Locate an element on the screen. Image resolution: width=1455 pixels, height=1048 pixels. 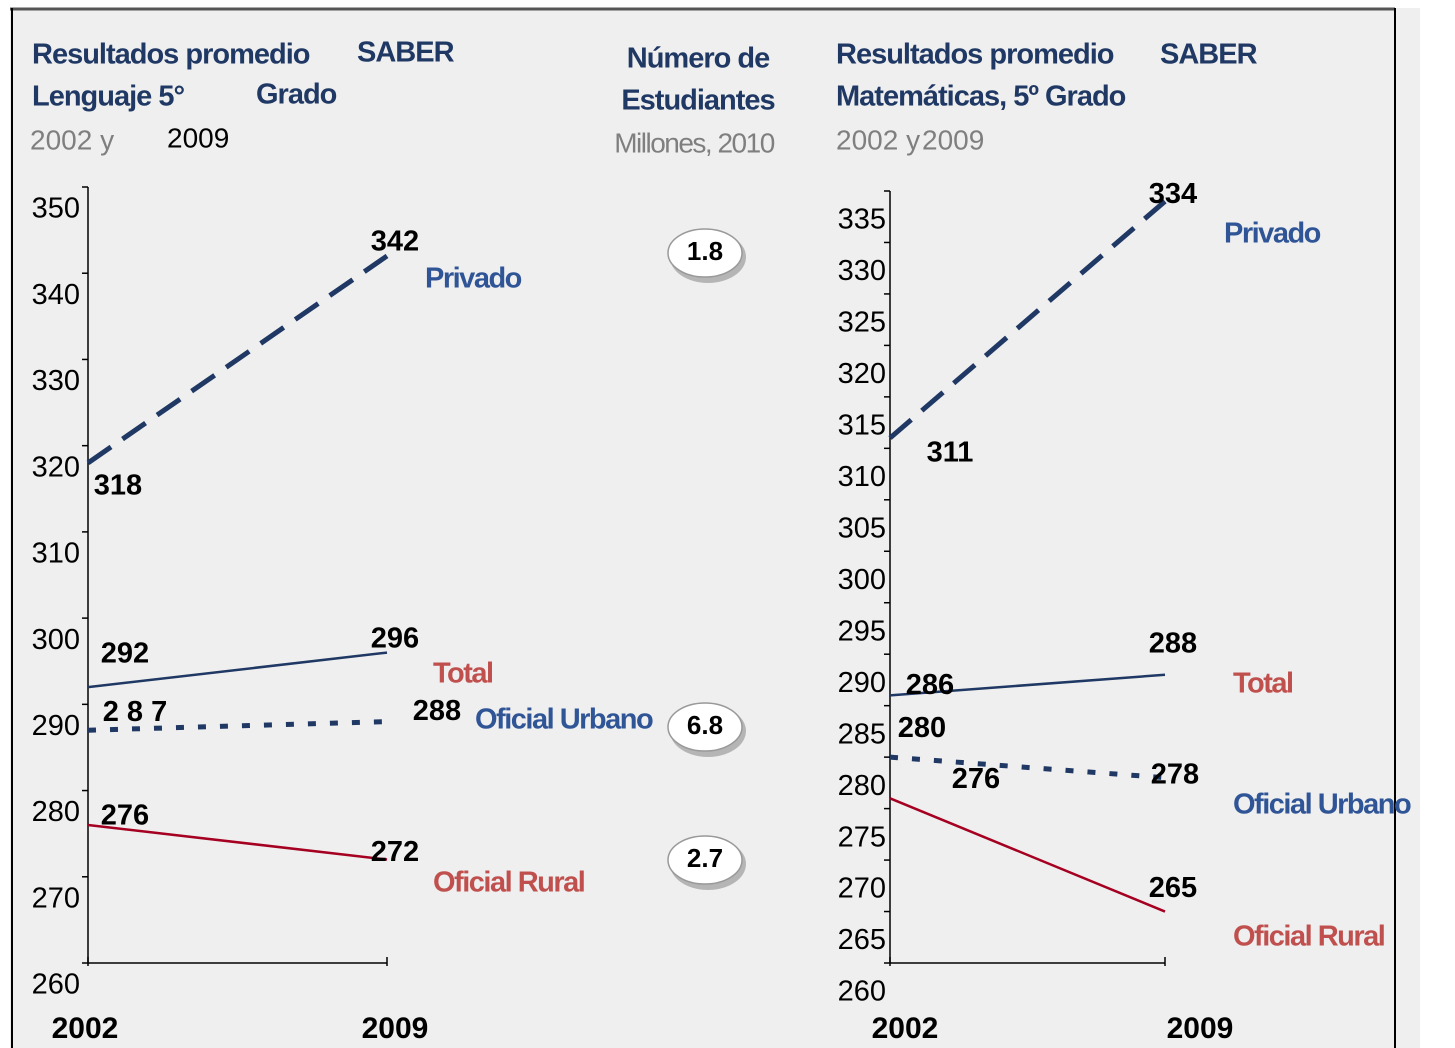
y-tick-label: 340 is located at coordinates (56, 295).